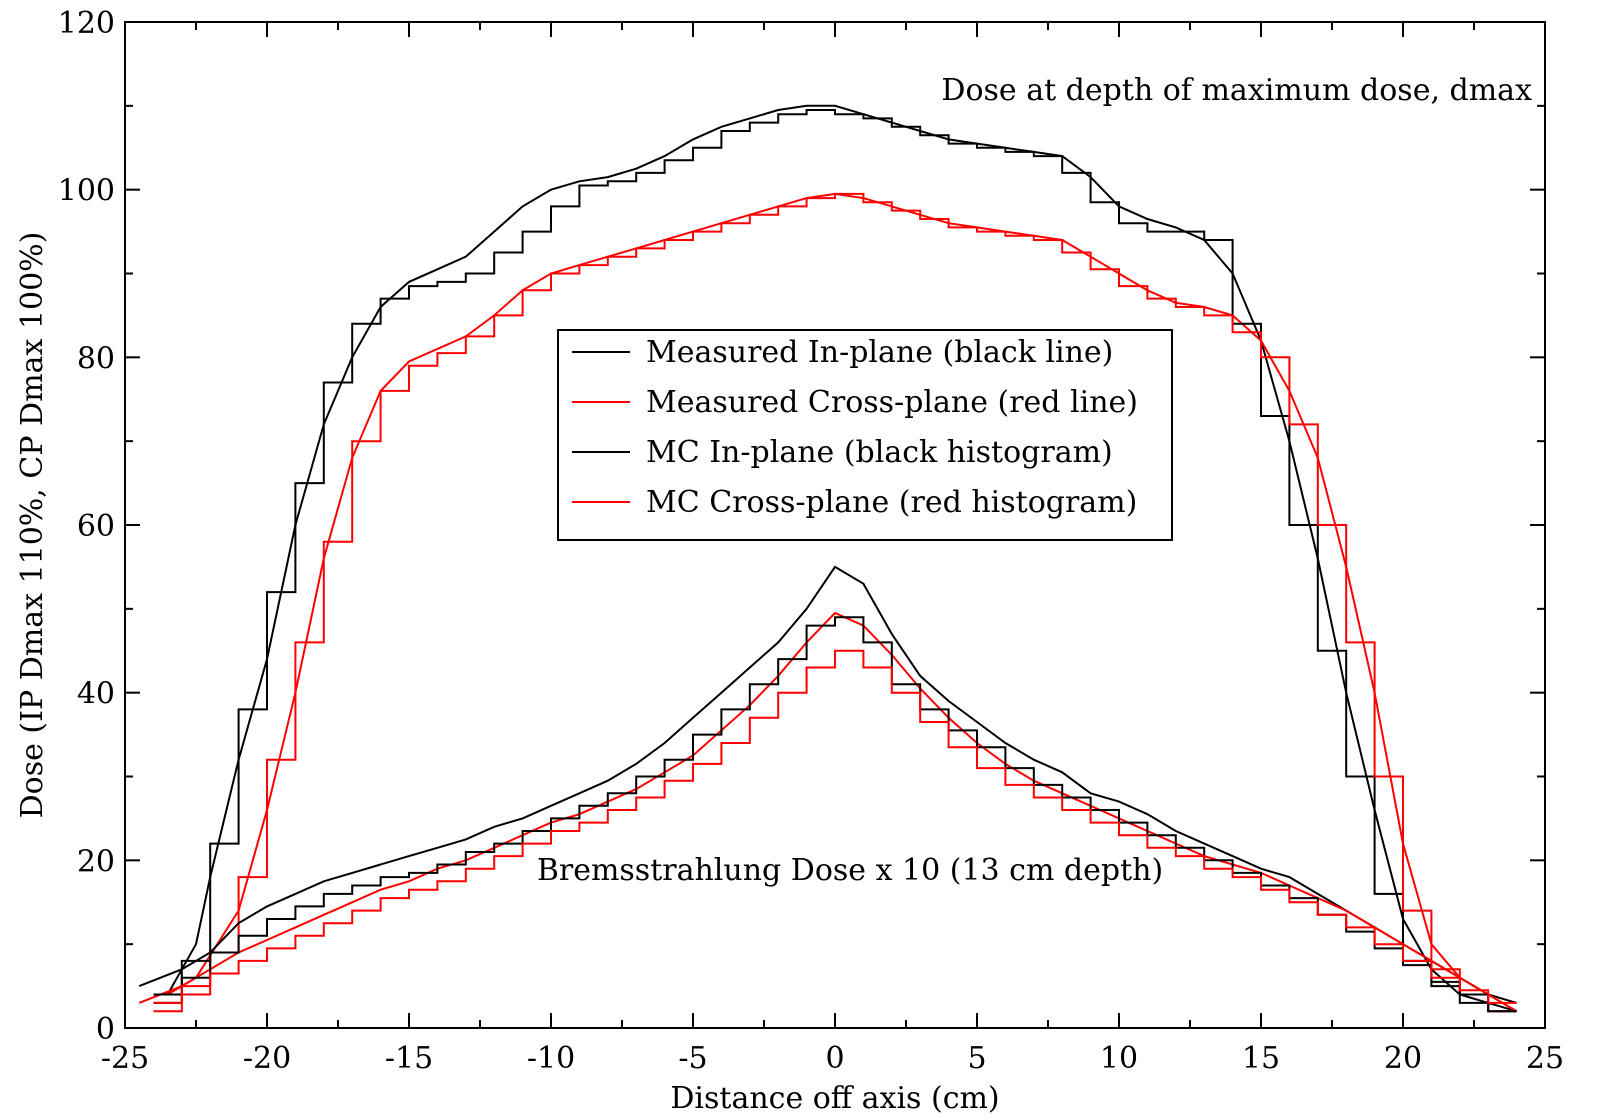 The height and width of the screenshot is (1117, 1606). What do you see at coordinates (879, 352) in the screenshot?
I see `legend-label: Measured In-plane (black line)` at bounding box center [879, 352].